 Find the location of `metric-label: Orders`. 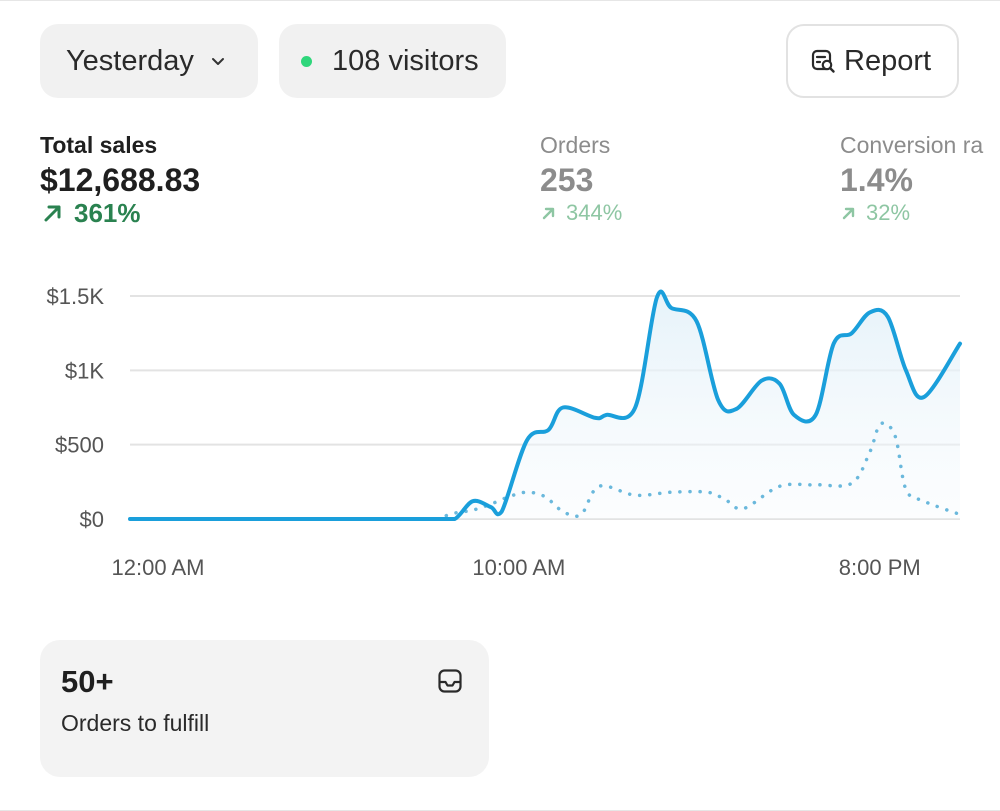

metric-label: Orders is located at coordinates (575, 145).